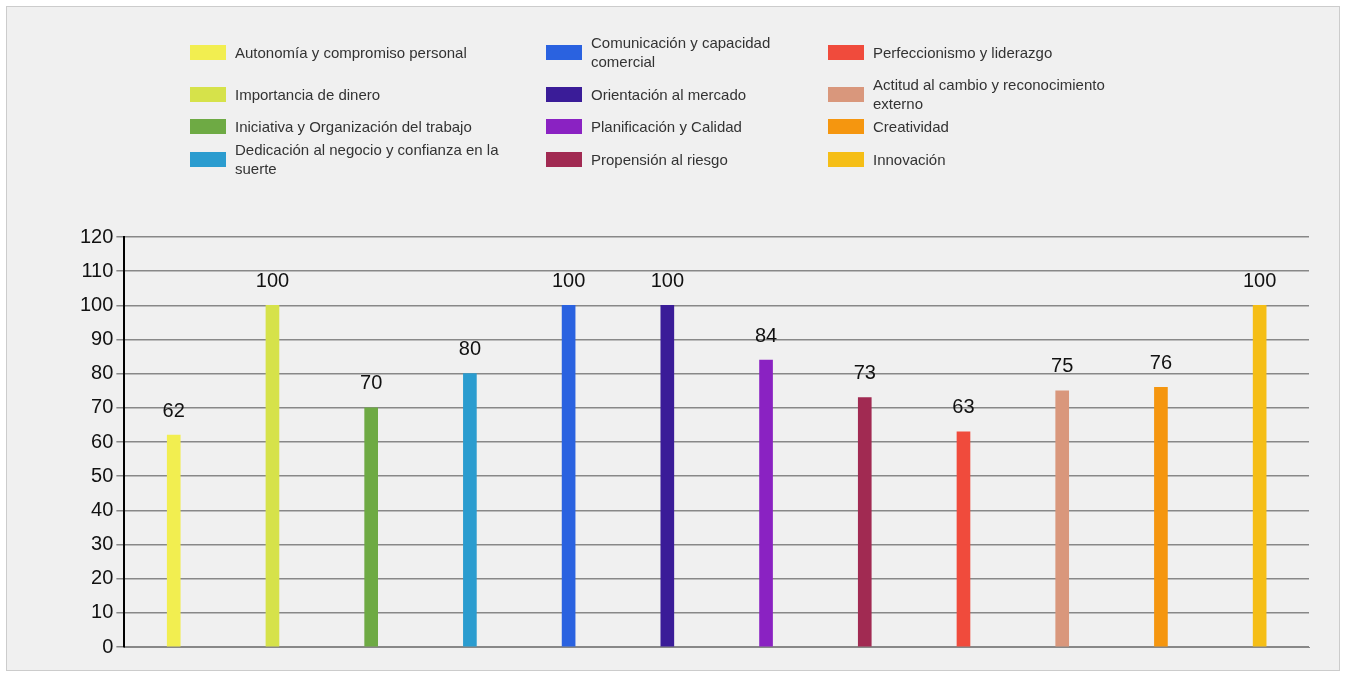 This screenshot has height=675, width=1346. I want to click on legend-label: Comunicación y capacidad comercial, so click(681, 52).